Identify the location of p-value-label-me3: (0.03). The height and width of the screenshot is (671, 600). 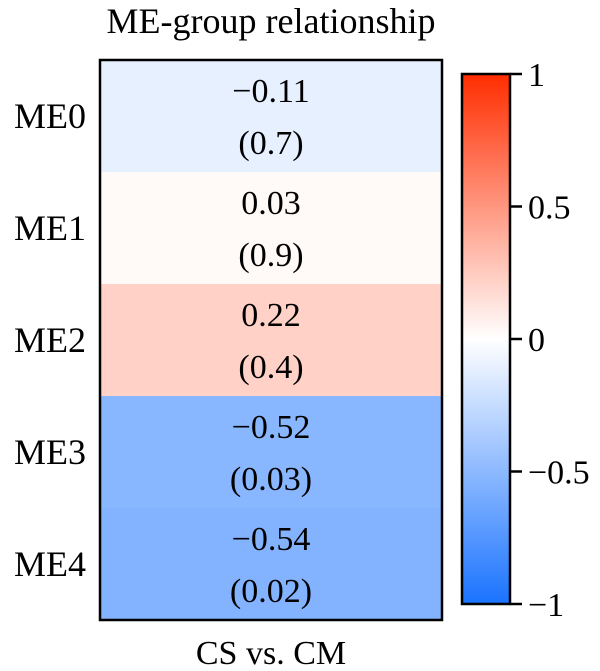
(271, 479).